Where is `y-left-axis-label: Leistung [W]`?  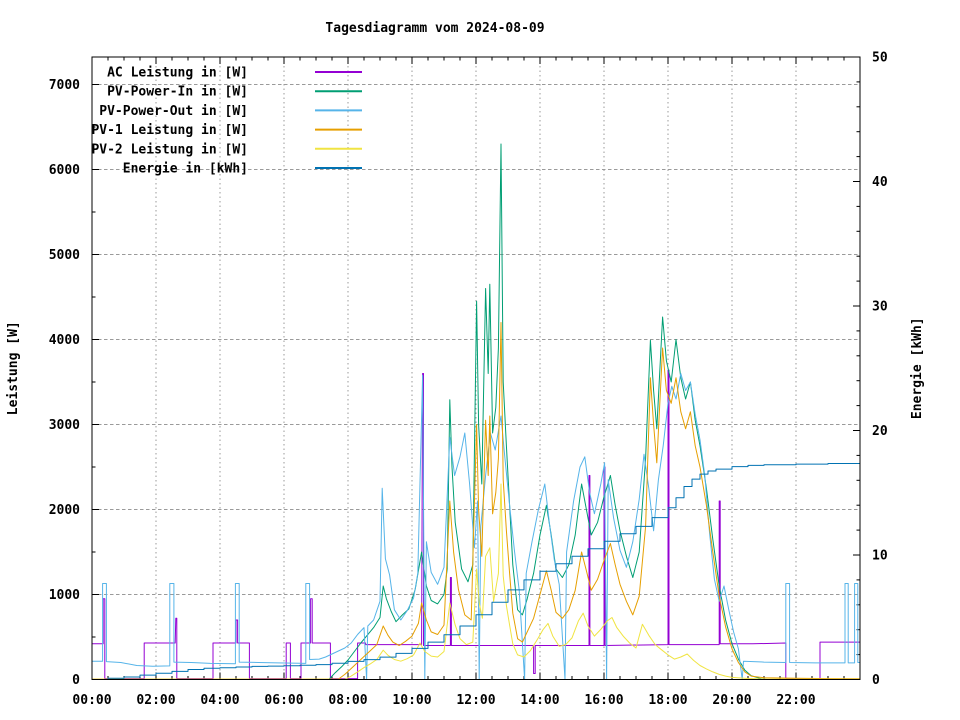 y-left-axis-label: Leistung [W] is located at coordinates (13, 368).